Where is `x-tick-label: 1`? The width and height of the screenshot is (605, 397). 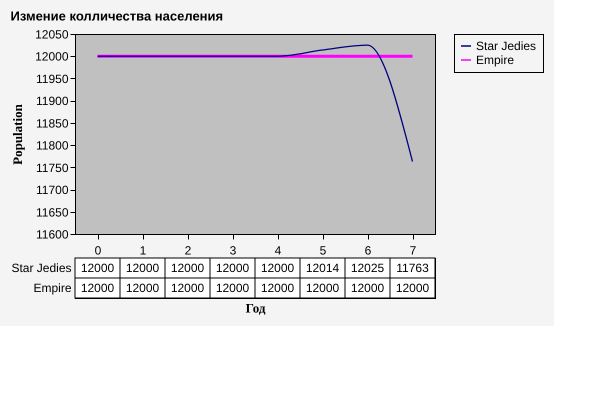 x-tick-label: 1 is located at coordinates (143, 251).